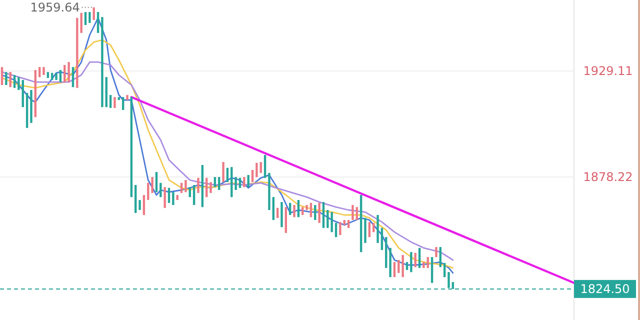 The image size is (640, 320). I want to click on ref-line-label: 1824.50, so click(605, 289).